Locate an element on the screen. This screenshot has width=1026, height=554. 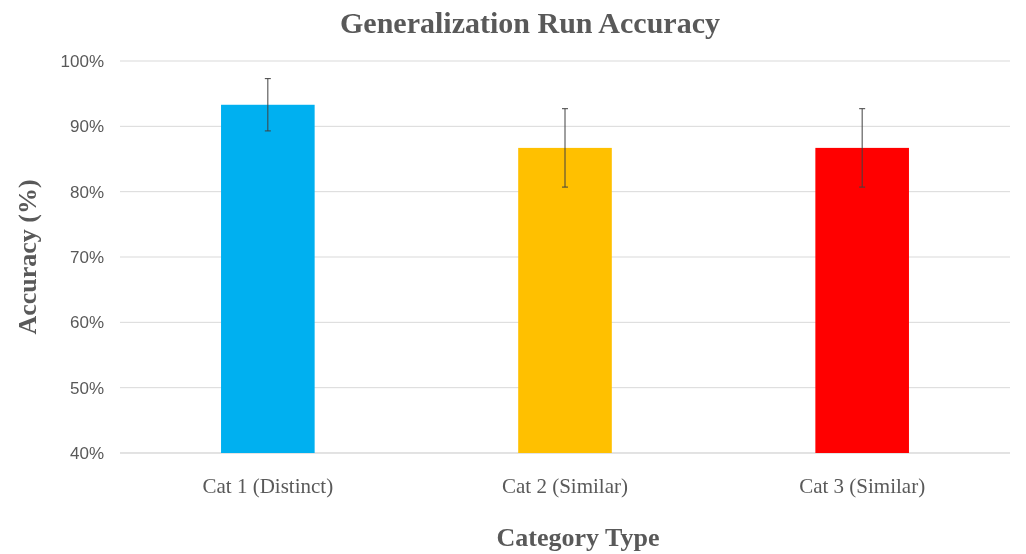
chart-title: Generalization Run Accuracy is located at coordinates (530, 22).